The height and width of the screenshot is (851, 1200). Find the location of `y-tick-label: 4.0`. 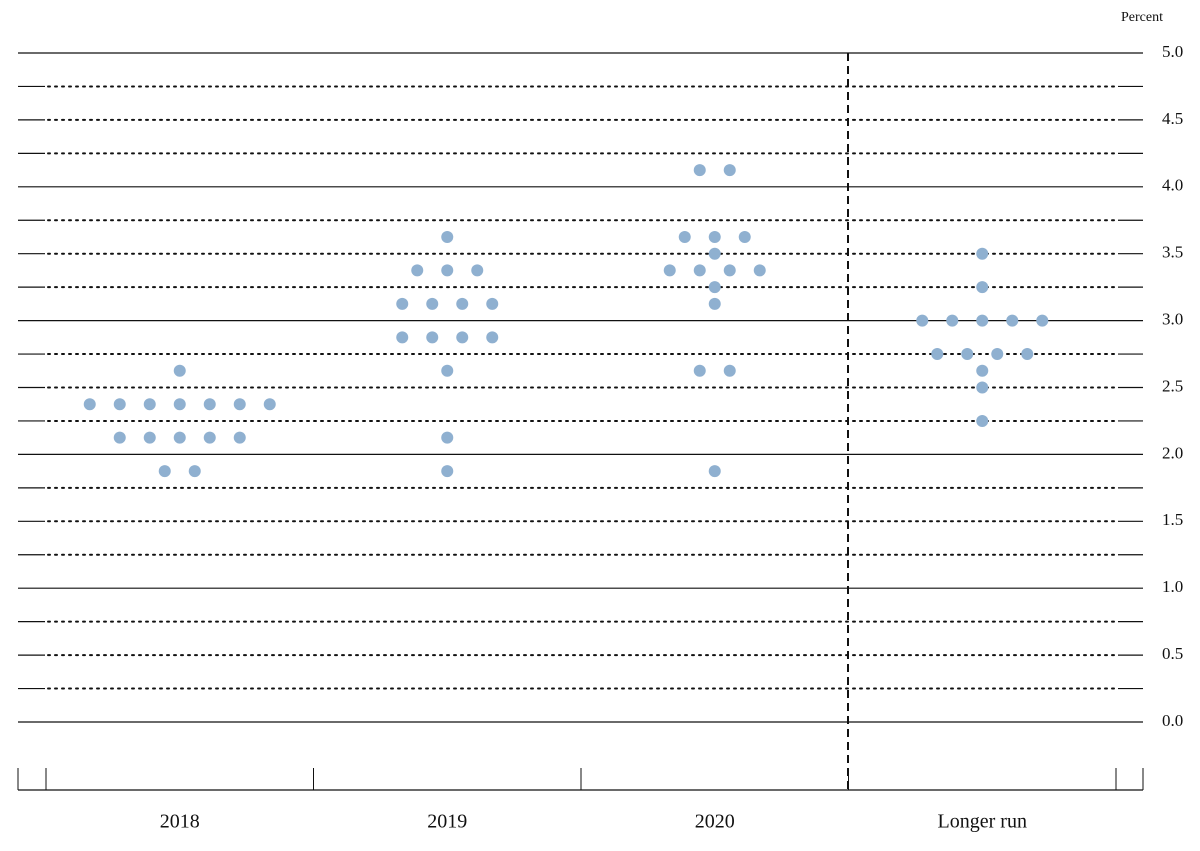

y-tick-label: 4.0 is located at coordinates (1172, 185).